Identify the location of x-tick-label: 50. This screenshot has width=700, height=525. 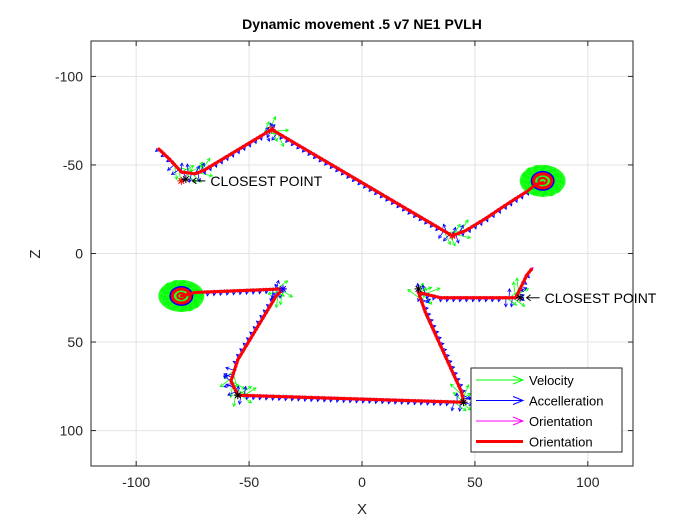
(475, 482).